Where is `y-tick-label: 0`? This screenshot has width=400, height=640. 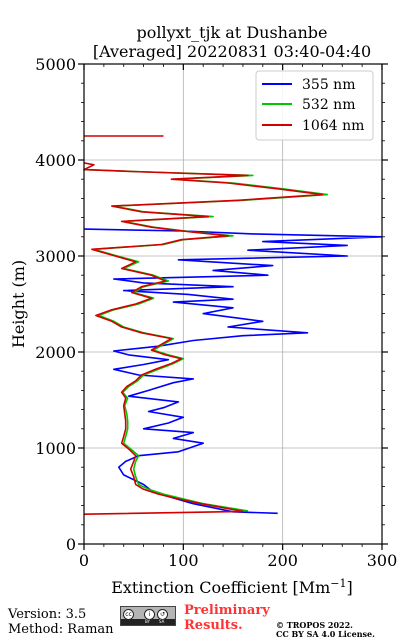 y-tick-label: 0 is located at coordinates (71, 544).